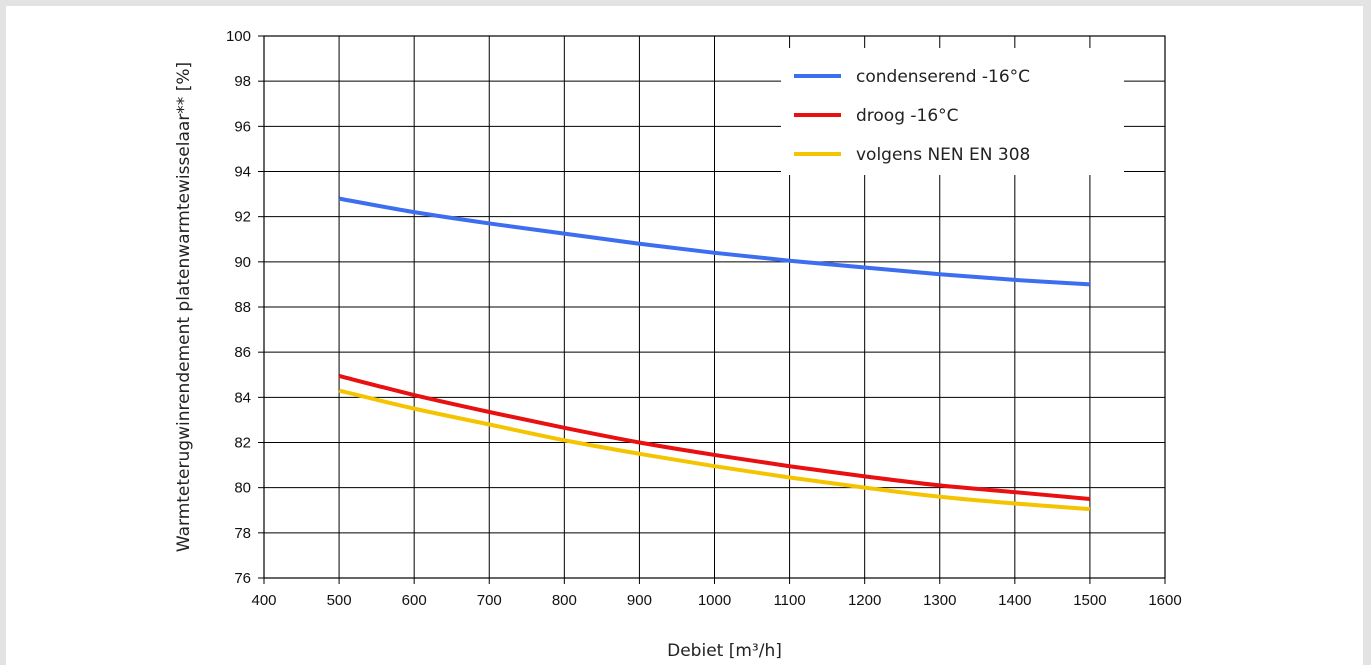  I want to click on y-tick-label: 90, so click(242, 262).